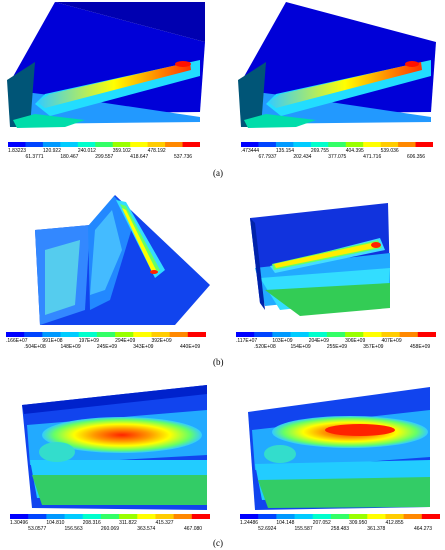  What do you see at coordinates (303, 529) in the screenshot?
I see `colorbar-tick-label: 155.587` at bounding box center [303, 529].